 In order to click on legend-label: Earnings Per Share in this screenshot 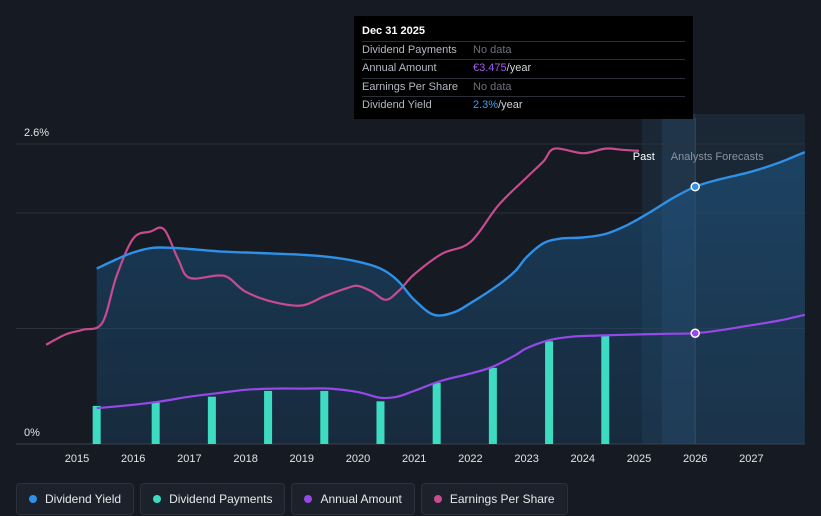, I will do `click(502, 499)`.